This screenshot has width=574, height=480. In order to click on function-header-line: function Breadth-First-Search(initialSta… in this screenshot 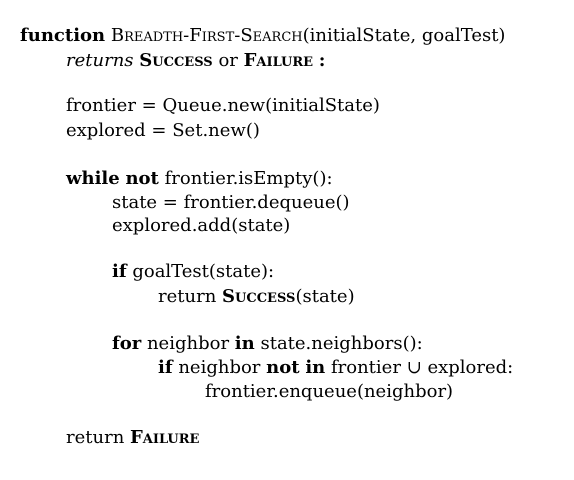, I will do `click(262, 36)`.